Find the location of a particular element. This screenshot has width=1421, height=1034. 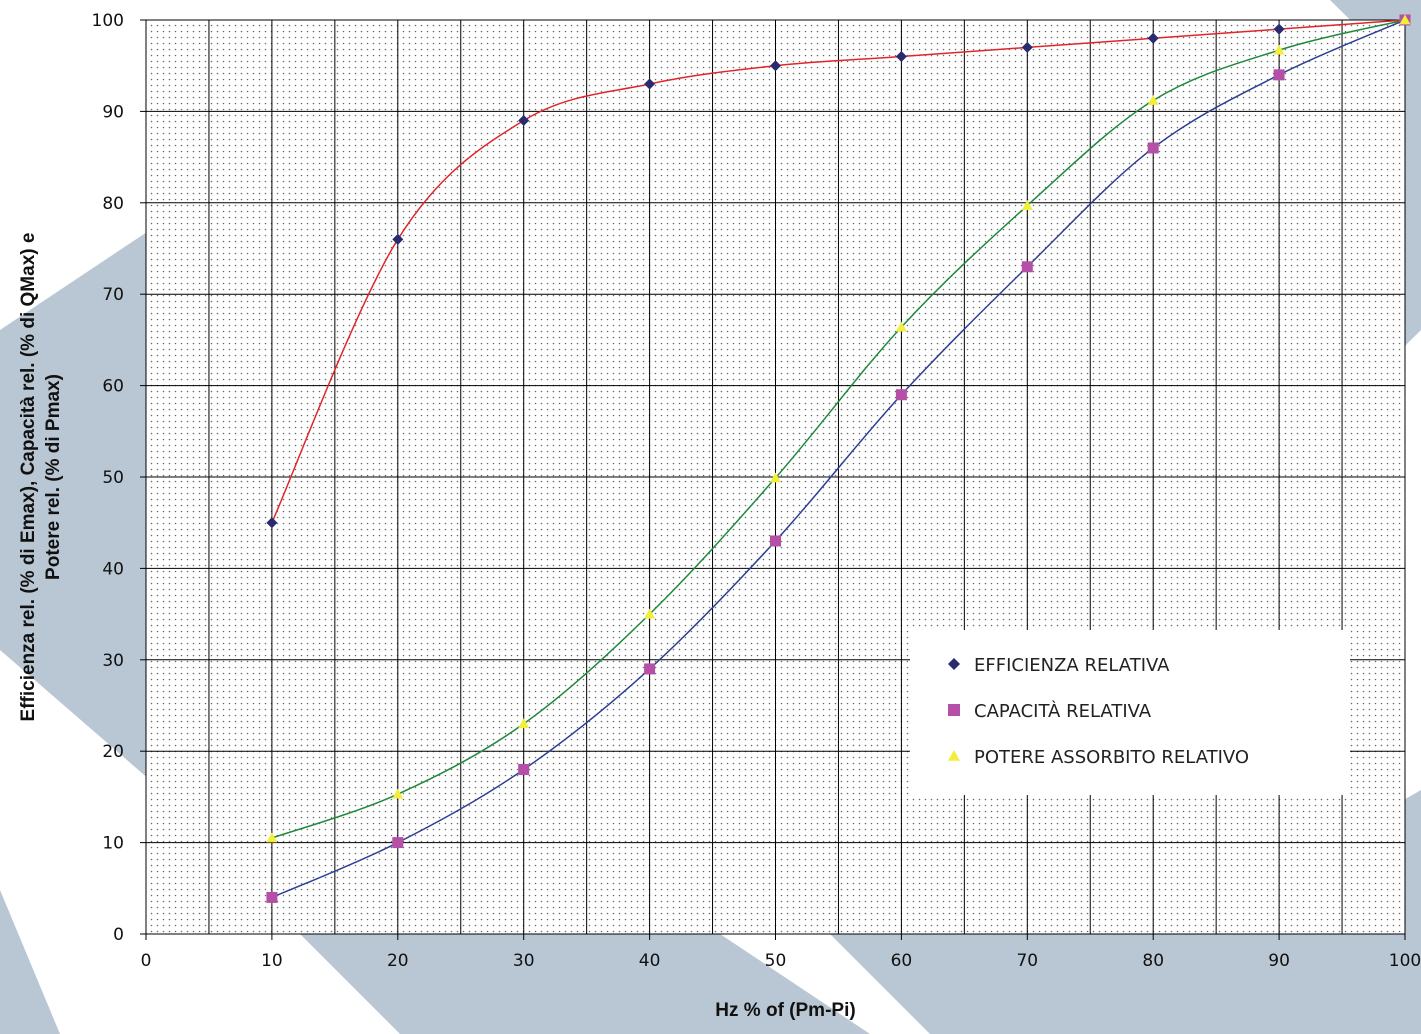

x-axis-ticks: 0 10 20 30 40 50 60 70 80 90 100 is located at coordinates (781, 952).